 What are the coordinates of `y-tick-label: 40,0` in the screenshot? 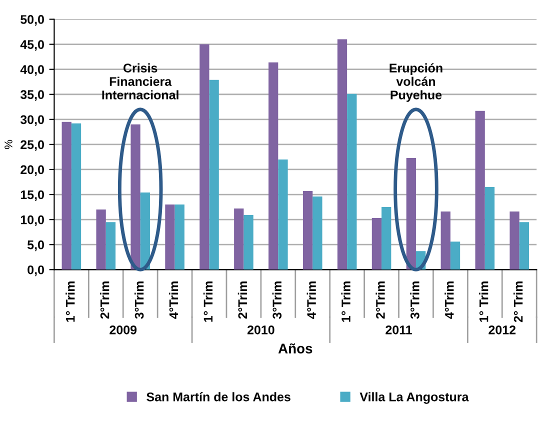 It's located at (32, 70).